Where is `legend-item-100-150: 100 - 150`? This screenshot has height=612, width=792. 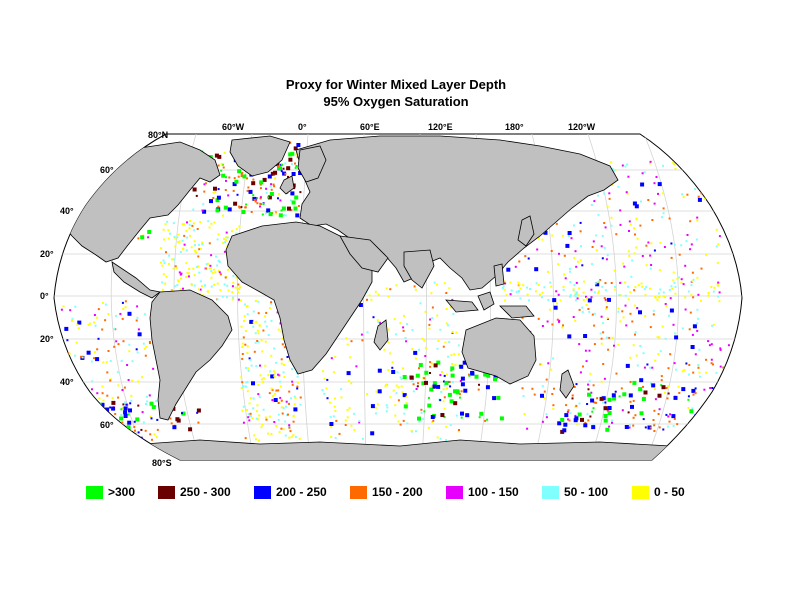
legend-item-100-150: 100 - 150 is located at coordinates (482, 492).